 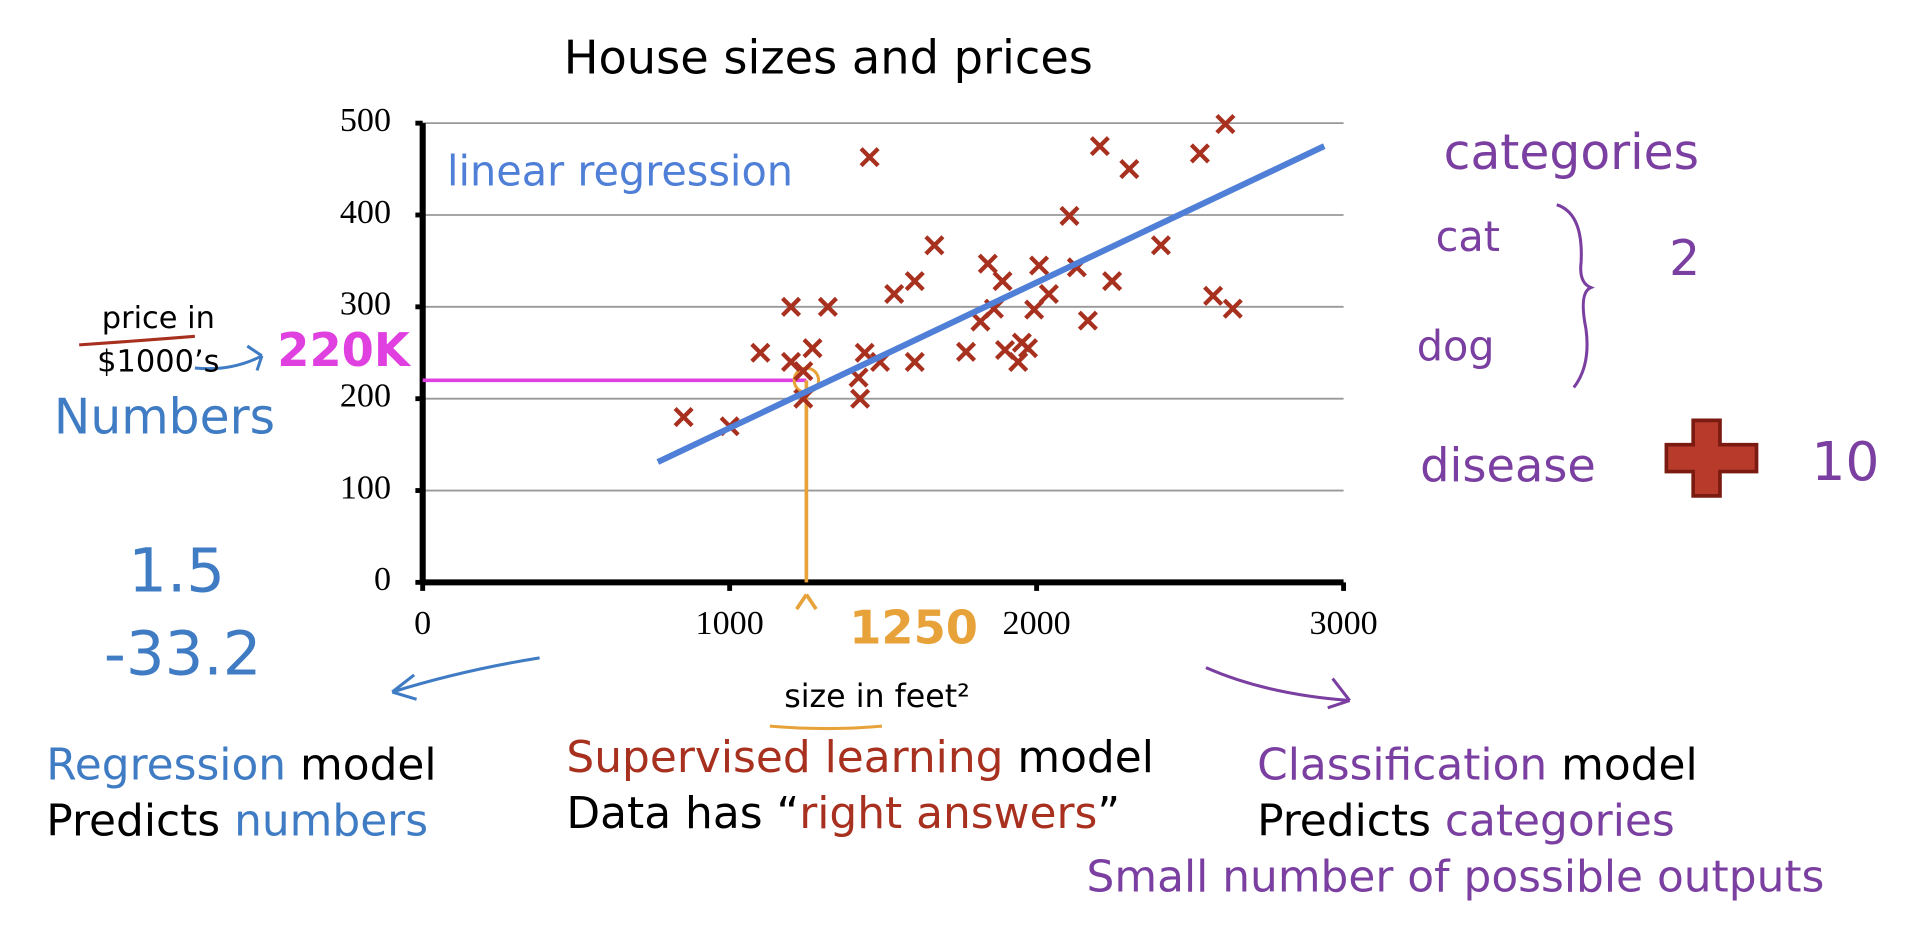 What do you see at coordinates (1845, 461) in the screenshot?
I see `annotation: 10` at bounding box center [1845, 461].